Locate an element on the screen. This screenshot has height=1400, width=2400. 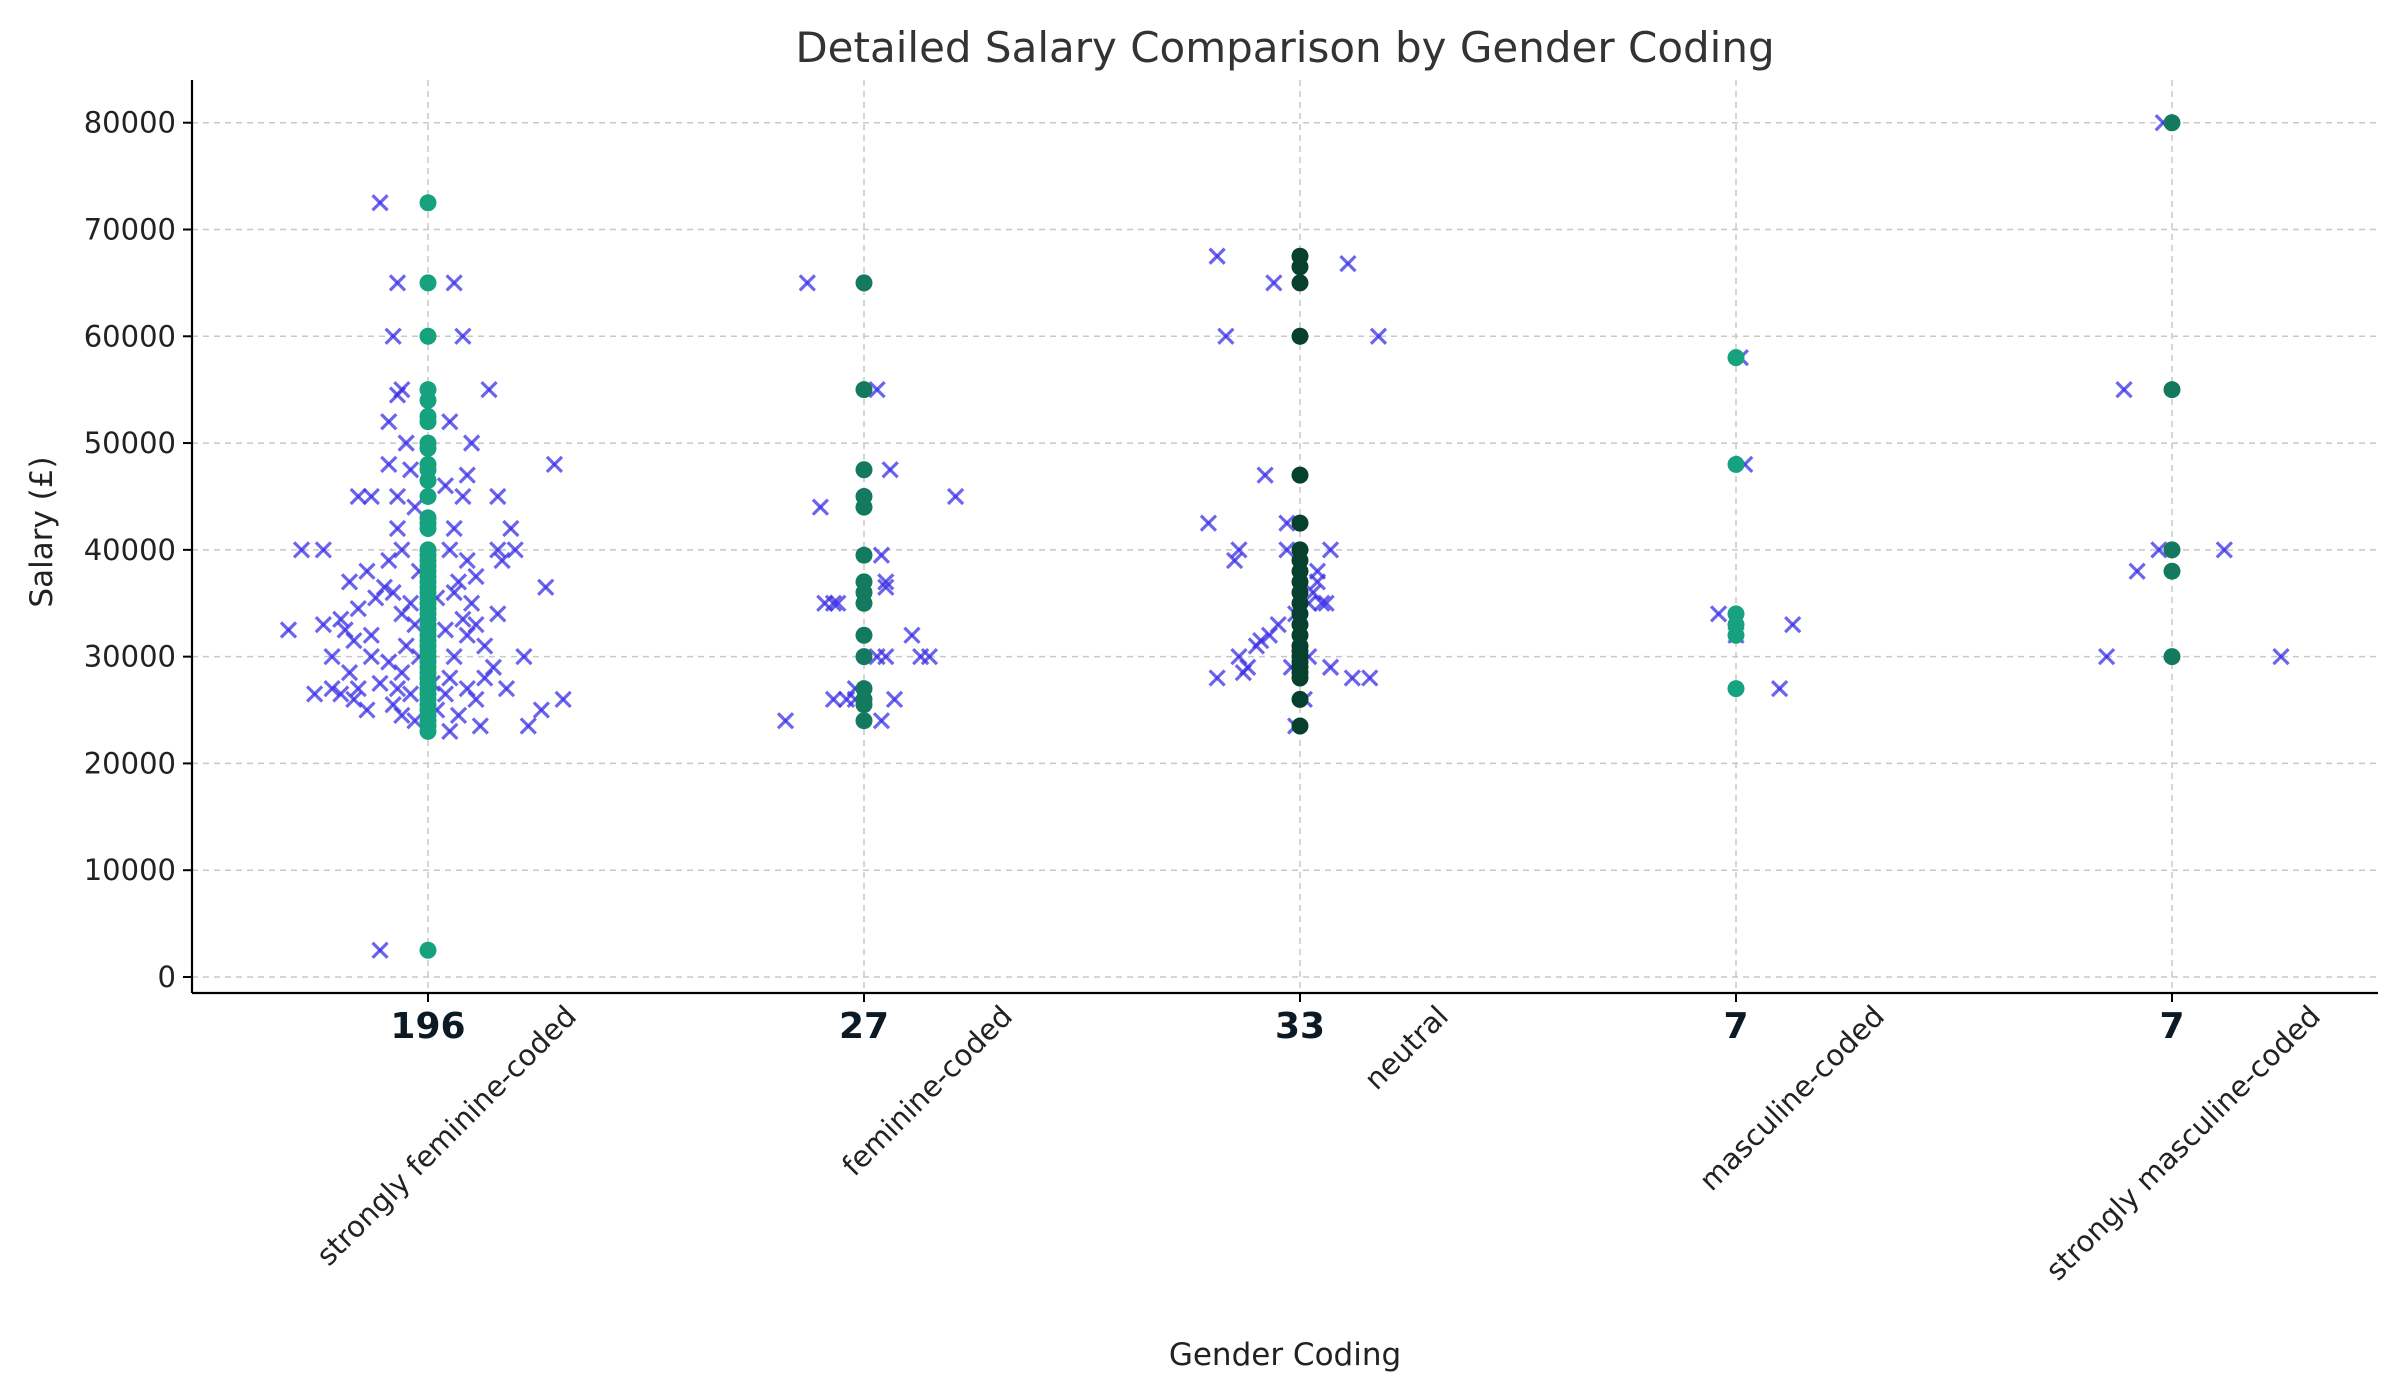
category-count: 7 is located at coordinates (2171, 1026).